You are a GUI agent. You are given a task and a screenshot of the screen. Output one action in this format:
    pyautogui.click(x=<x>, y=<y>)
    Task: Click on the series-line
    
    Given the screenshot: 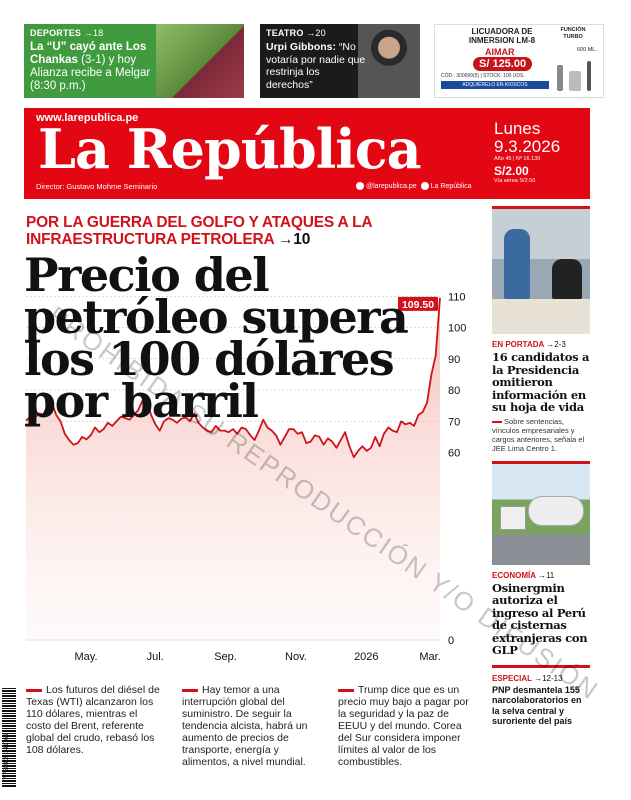 What is the action you would take?
    pyautogui.click(x=233, y=378)
    